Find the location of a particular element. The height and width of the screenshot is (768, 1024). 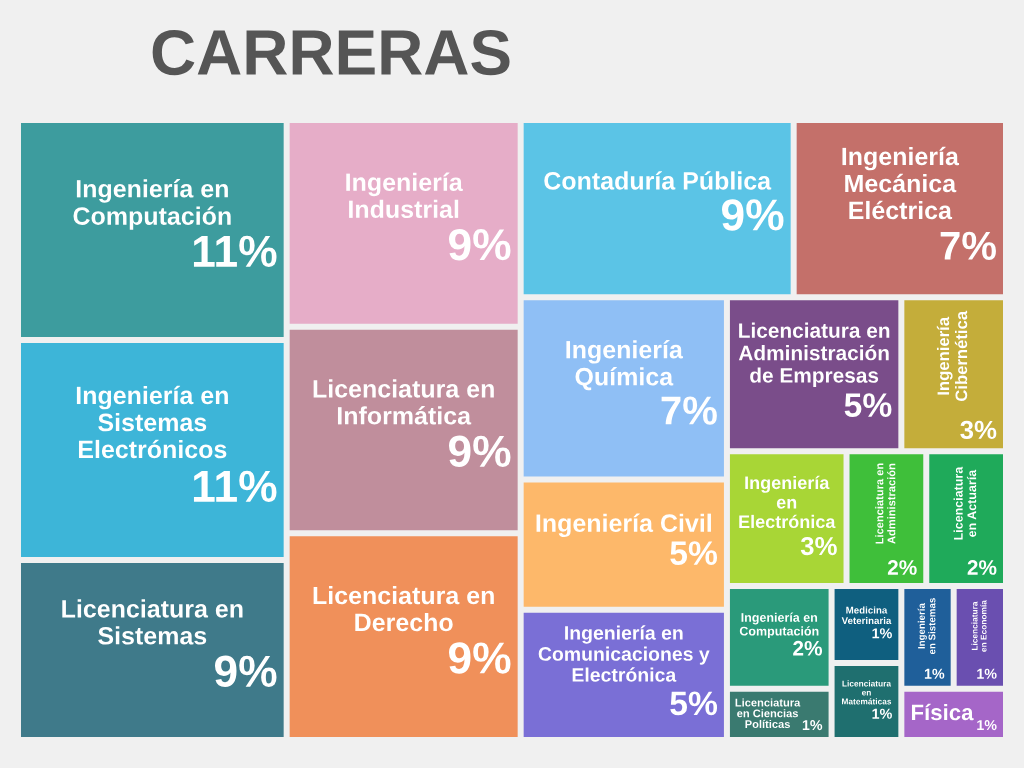

category-label: Ingeniería Química is located at coordinates (625, 365).